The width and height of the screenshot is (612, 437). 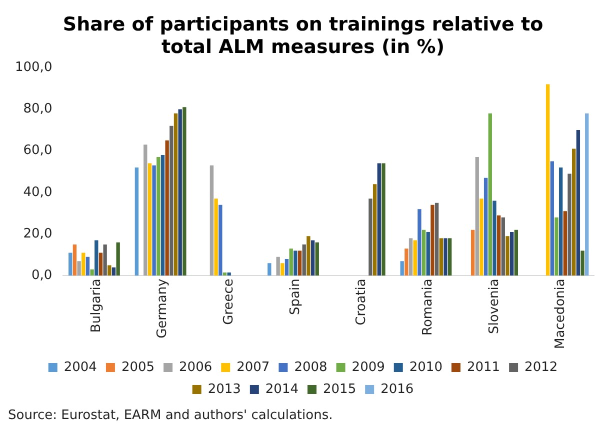 I want to click on legend-label: 2010, so click(x=425, y=367).